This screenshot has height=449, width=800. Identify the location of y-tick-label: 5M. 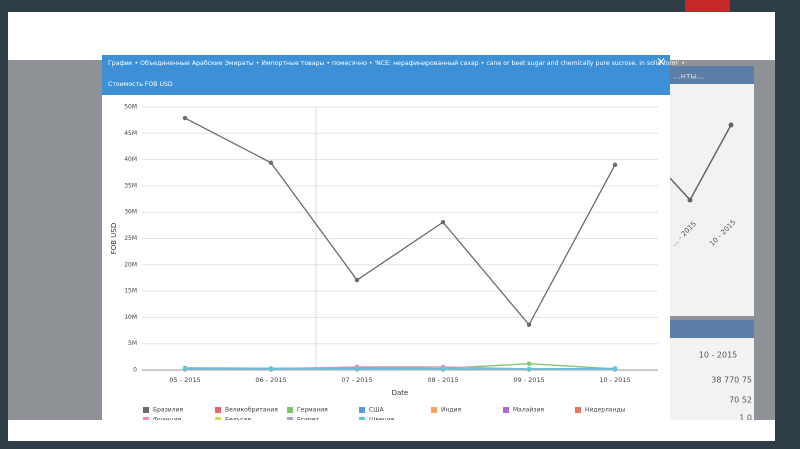
(132, 343).